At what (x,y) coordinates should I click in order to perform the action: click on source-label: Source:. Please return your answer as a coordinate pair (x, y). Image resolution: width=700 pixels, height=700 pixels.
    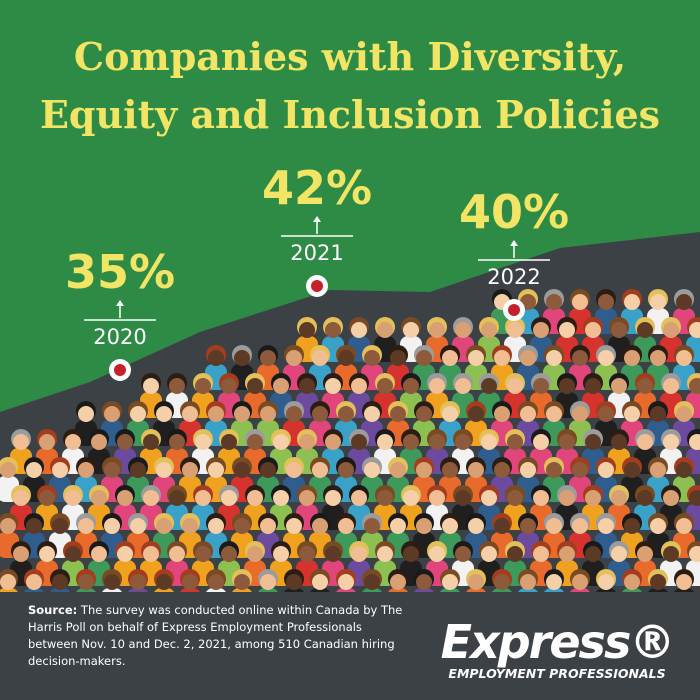
    Looking at the image, I should click on (53, 610).